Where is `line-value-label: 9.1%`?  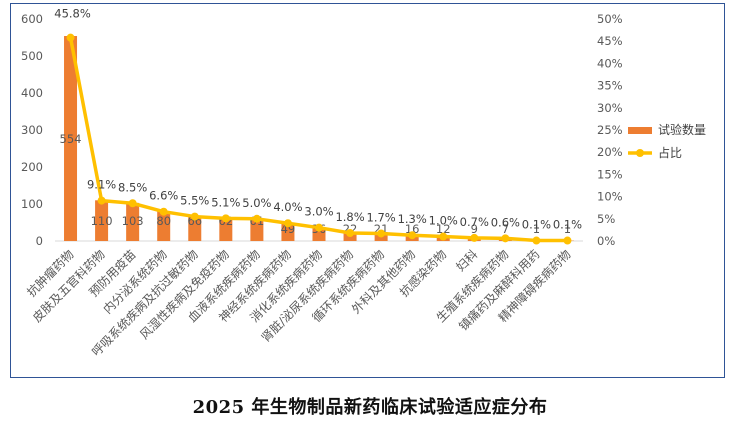
line-value-label: 9.1% is located at coordinates (101, 185).